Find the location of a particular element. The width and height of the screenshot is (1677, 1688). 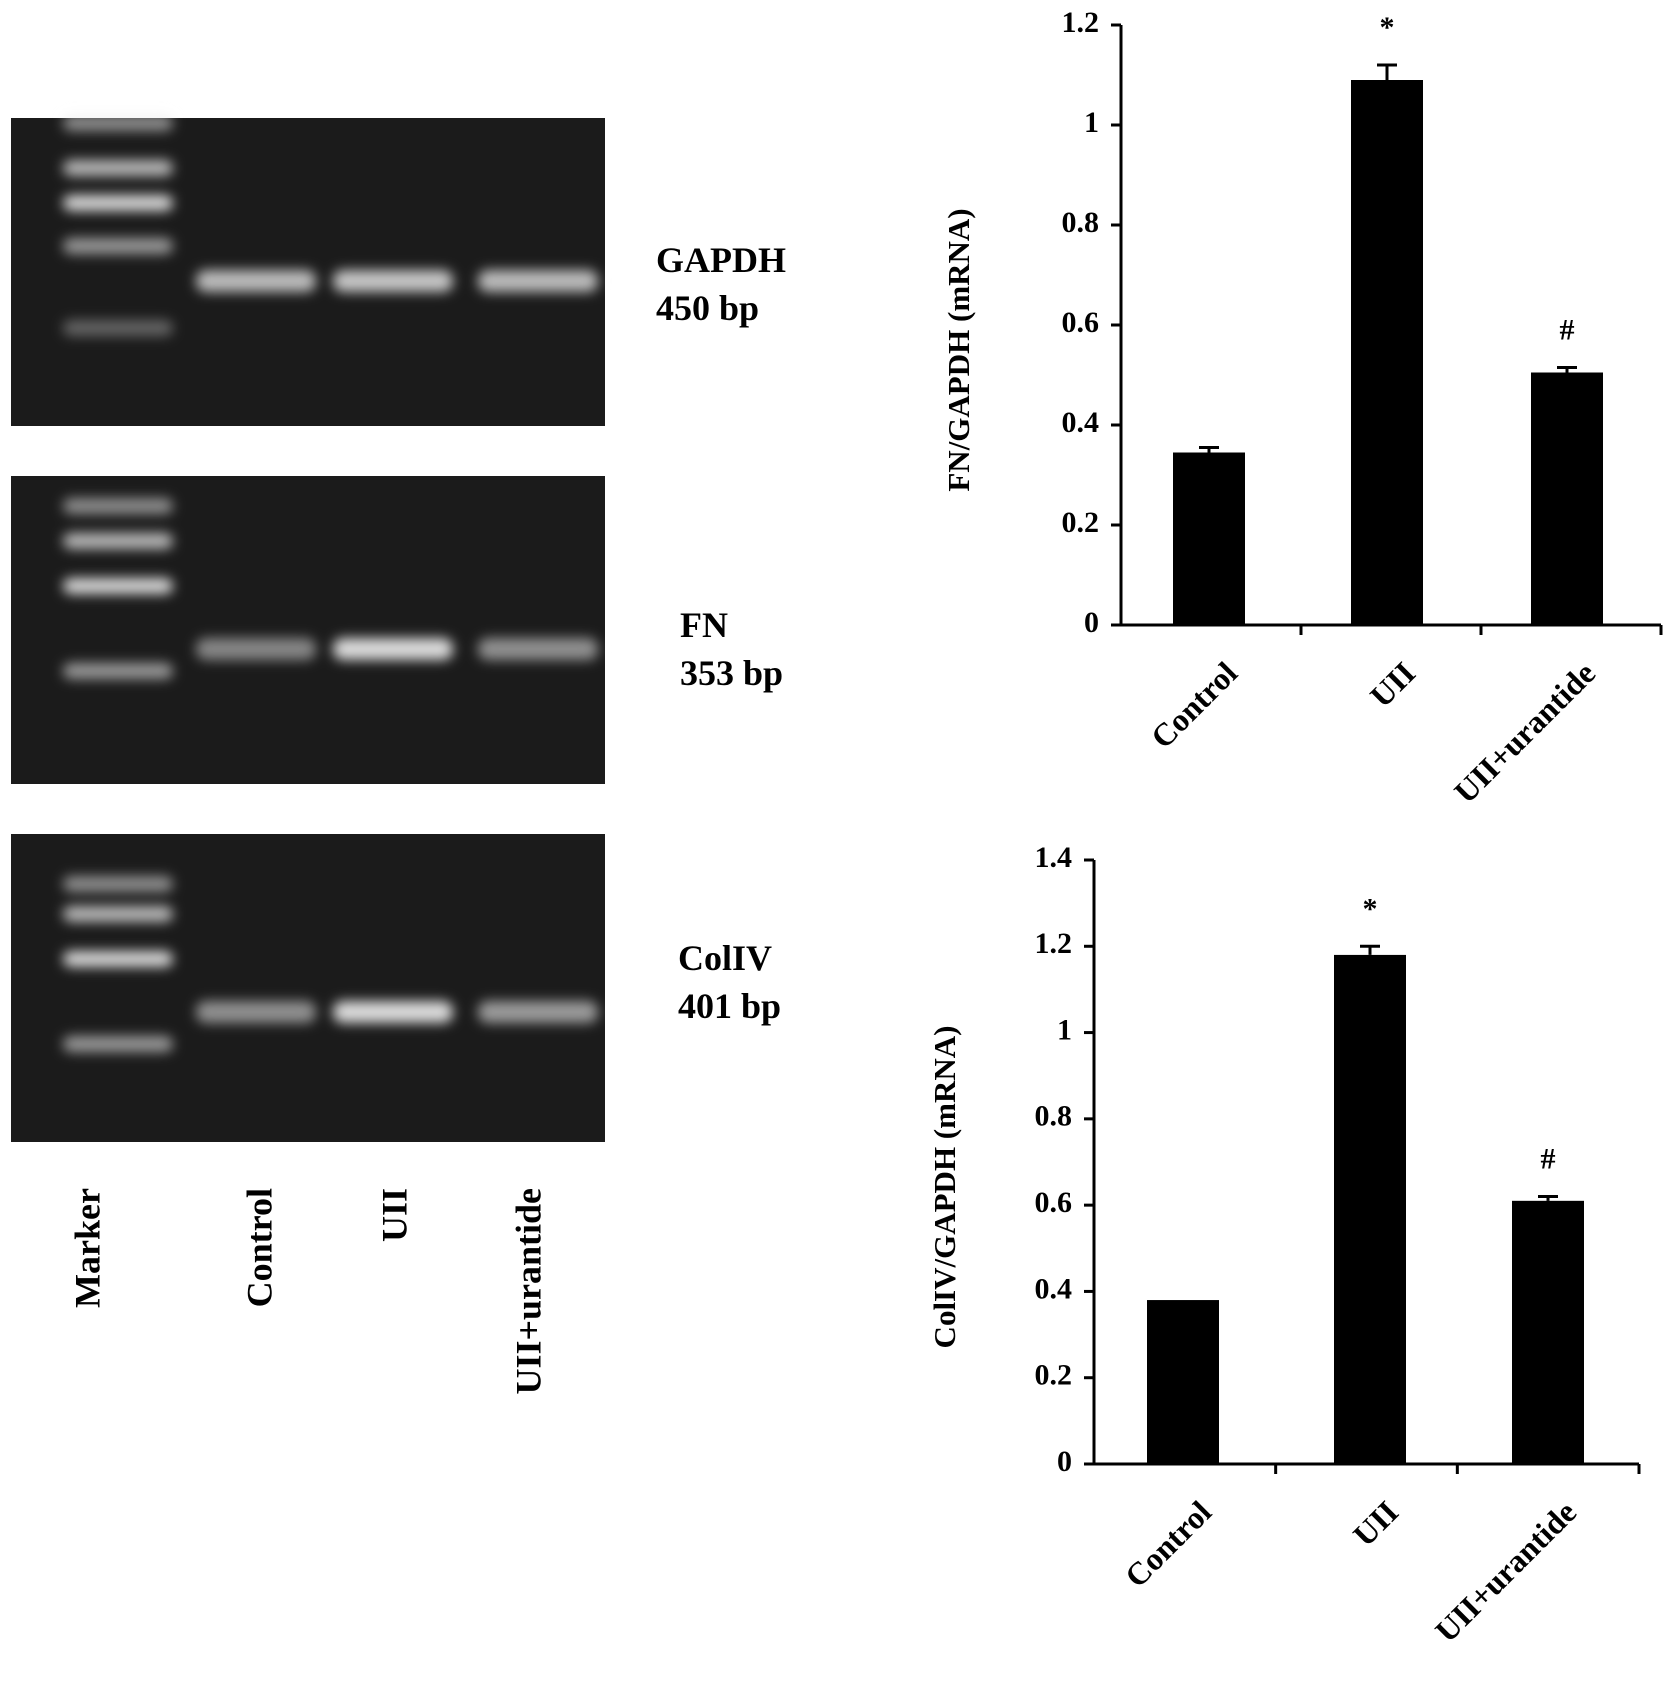

y-axis-label: FN/GAPDH (mRNA) is located at coordinates (958, 349).